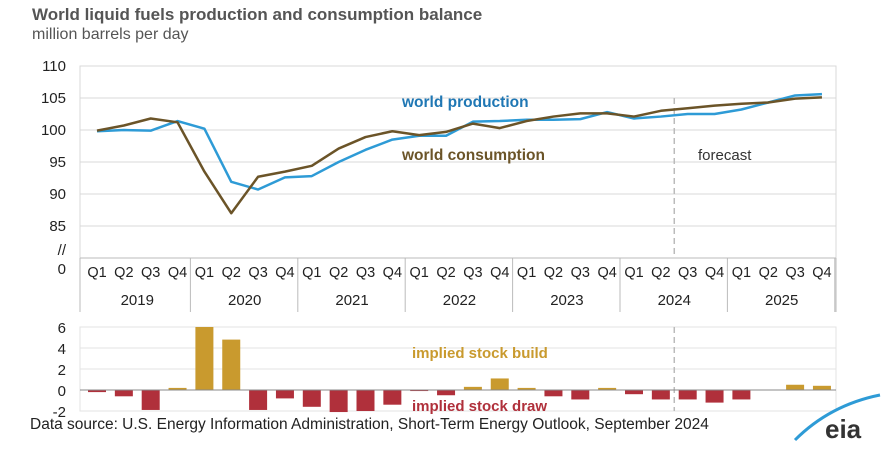  What do you see at coordinates (479, 406) in the screenshot?
I see `draw-label: implied stock draw` at bounding box center [479, 406].